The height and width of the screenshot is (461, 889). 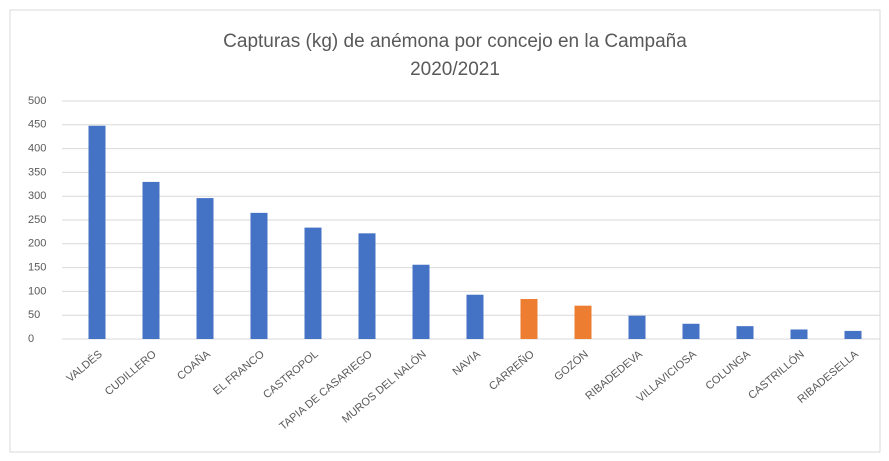 I want to click on y-tick-label: 400, so click(x=37, y=149).